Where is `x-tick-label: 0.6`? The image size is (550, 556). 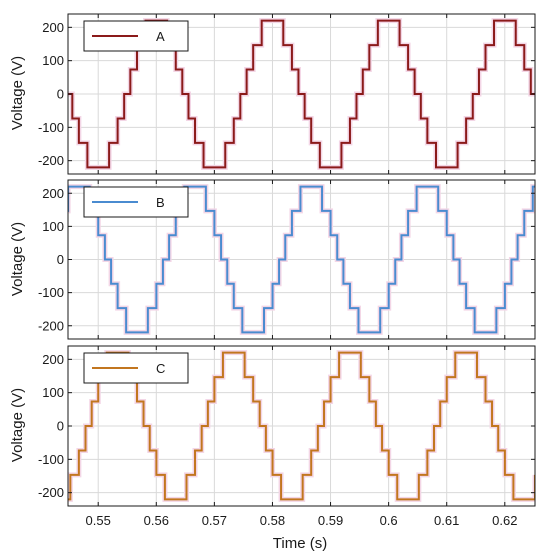
x-tick-label: 0.6 is located at coordinates (389, 520).